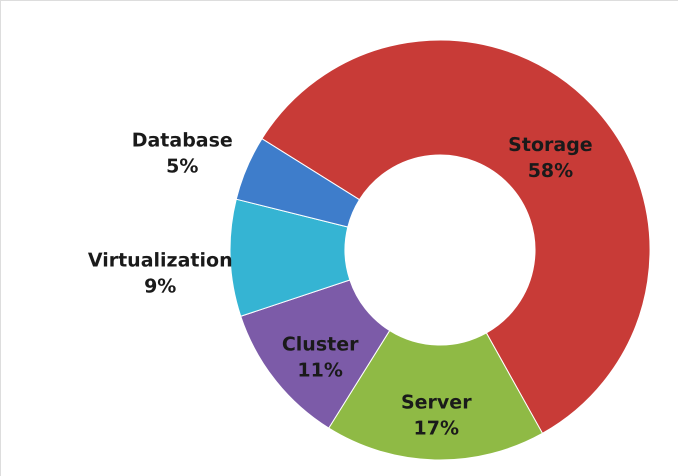  What do you see at coordinates (182, 141) in the screenshot?
I see `slice-label: Database` at bounding box center [182, 141].